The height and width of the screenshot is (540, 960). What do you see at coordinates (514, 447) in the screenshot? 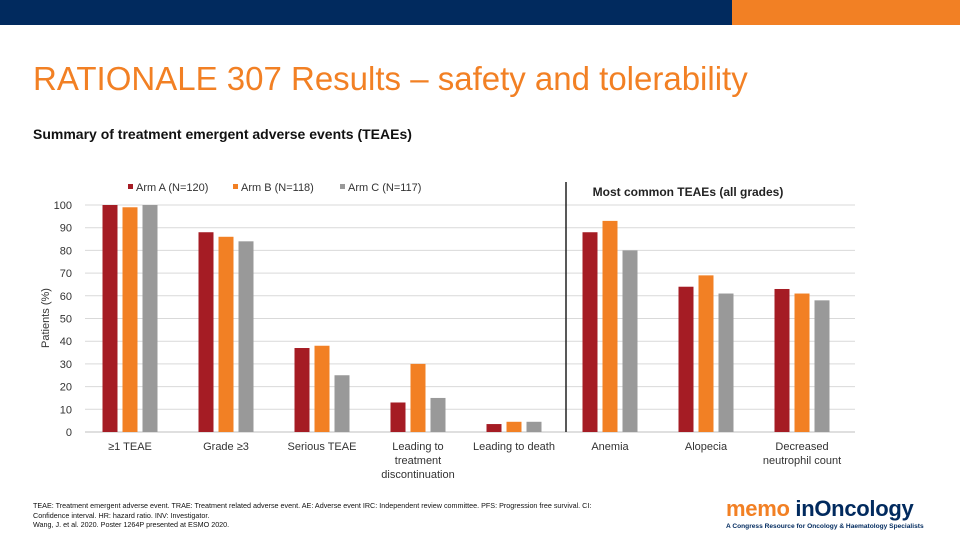
I see `x-tick-label: Leading to death` at bounding box center [514, 447].